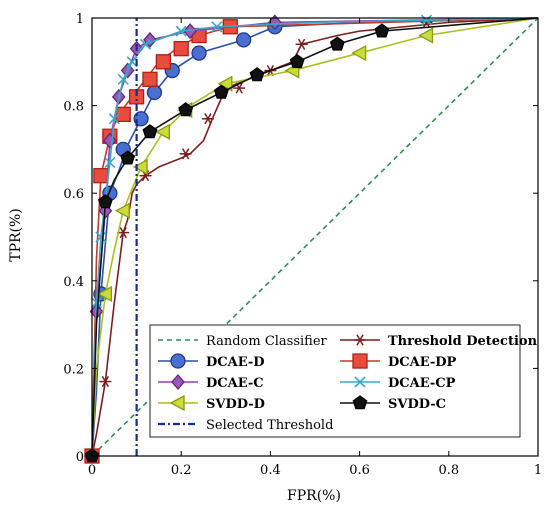  What do you see at coordinates (73, 282) in the screenshot?
I see `y-tick-label: 0.4` at bounding box center [73, 282].